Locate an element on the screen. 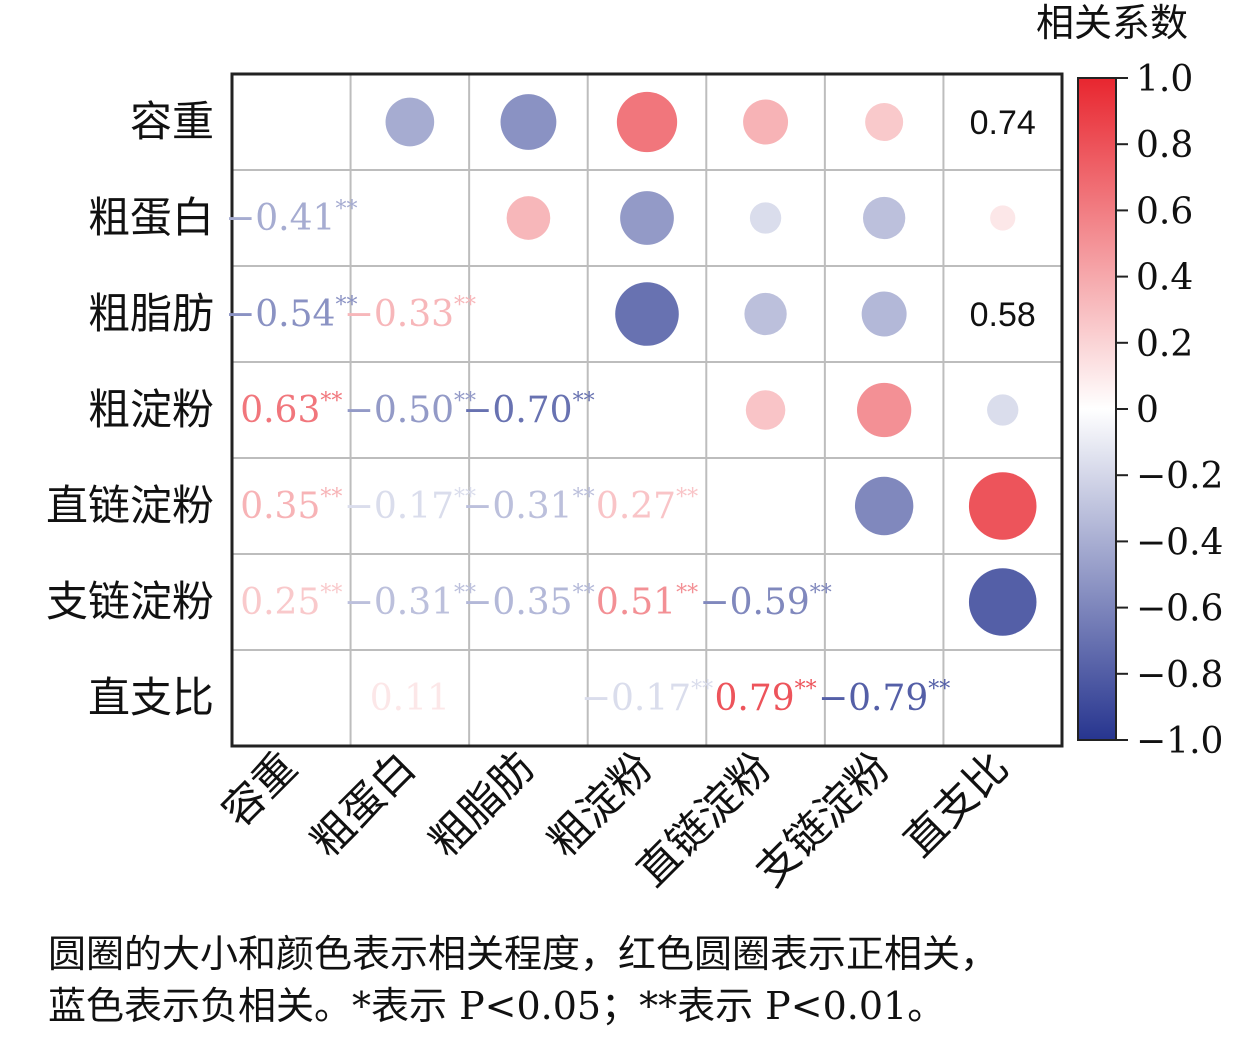  correlation-value: 0.35** is located at coordinates (291, 506).